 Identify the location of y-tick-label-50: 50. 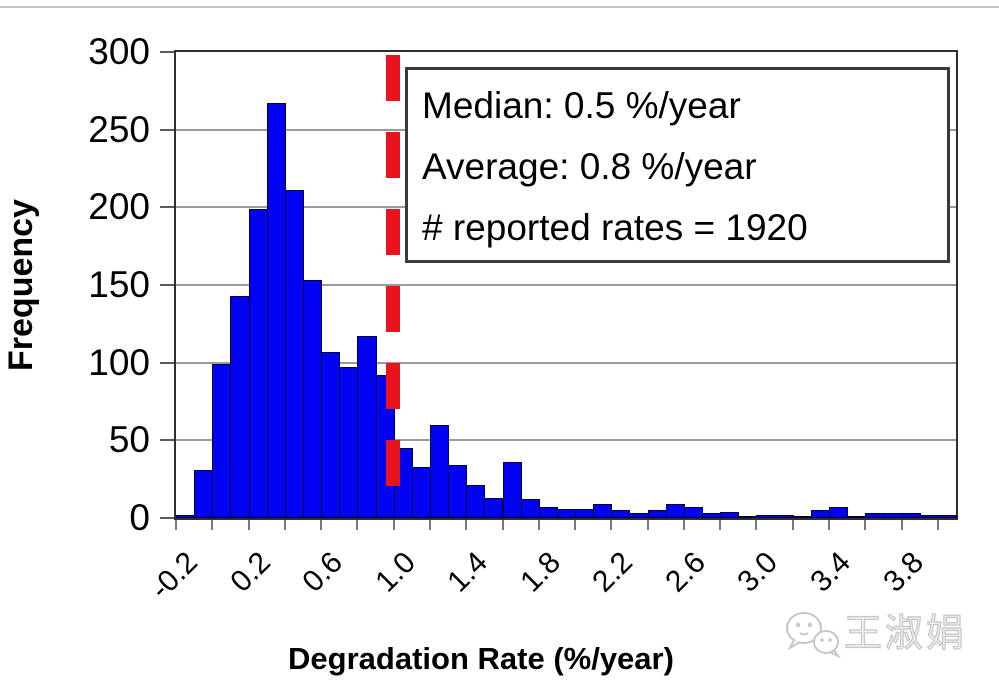
(129, 440).